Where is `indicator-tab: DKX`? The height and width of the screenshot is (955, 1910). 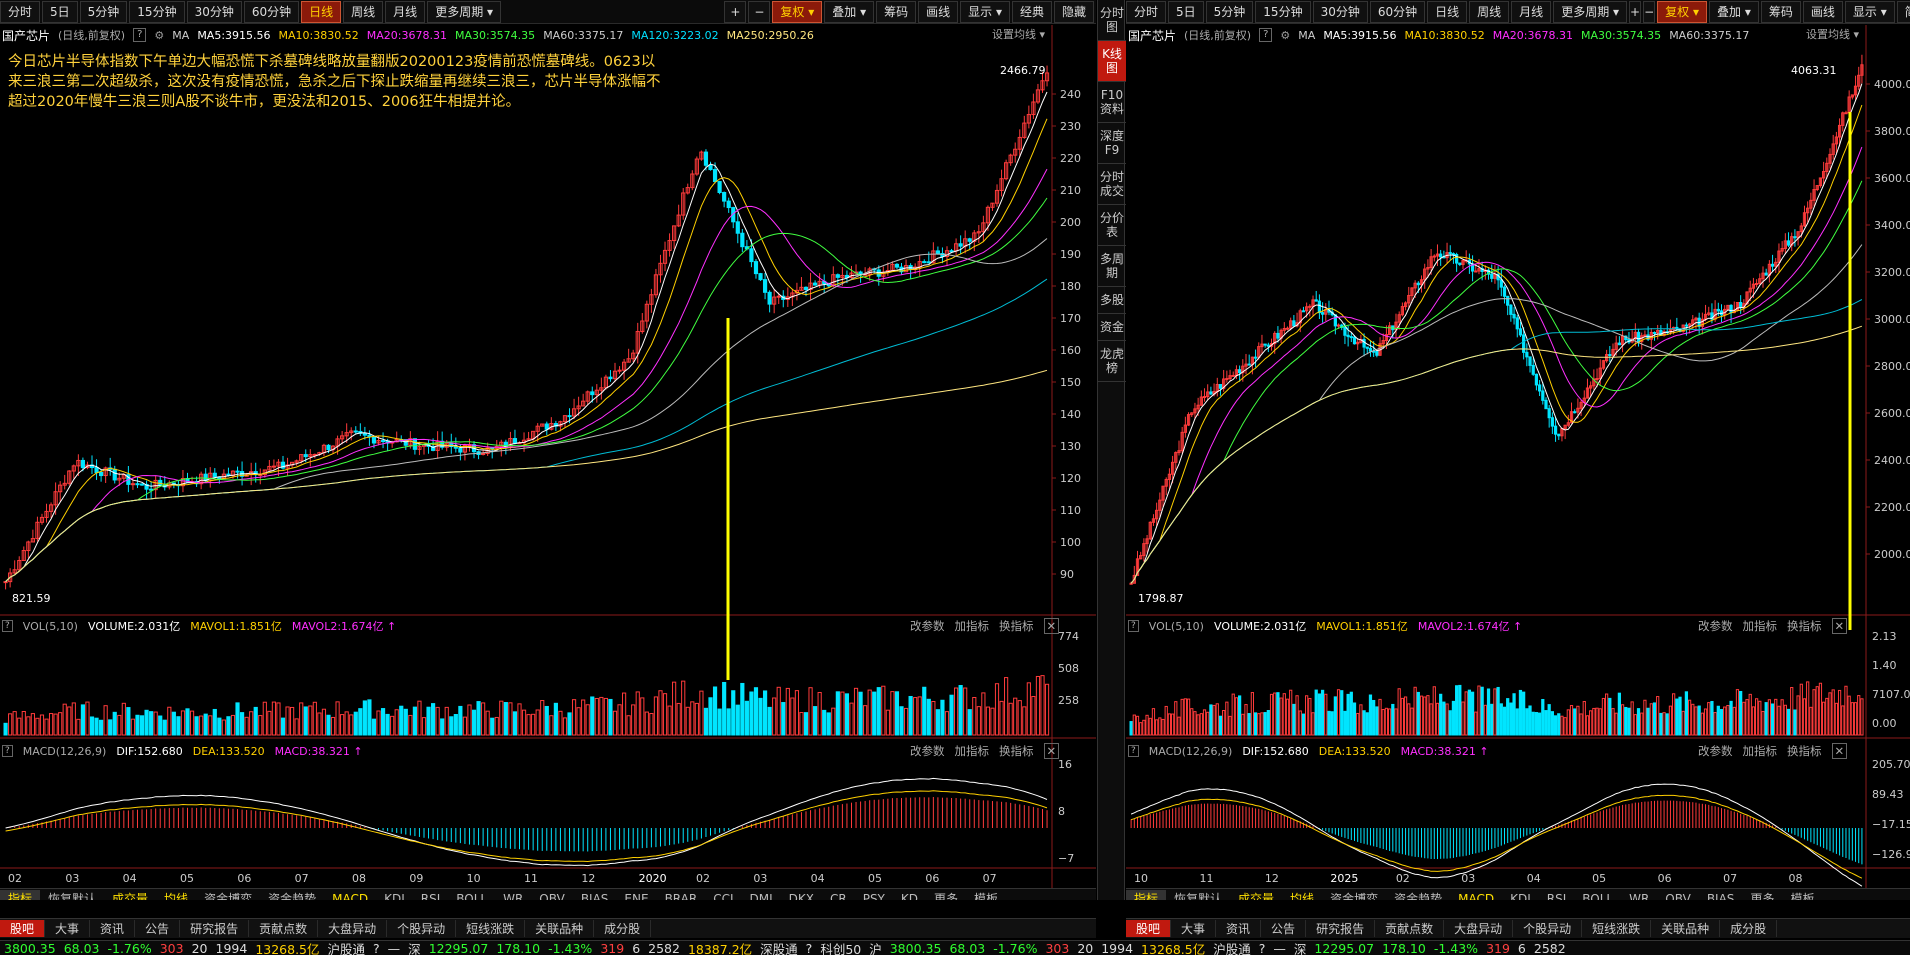
indicator-tab: DKX is located at coordinates (801, 896).